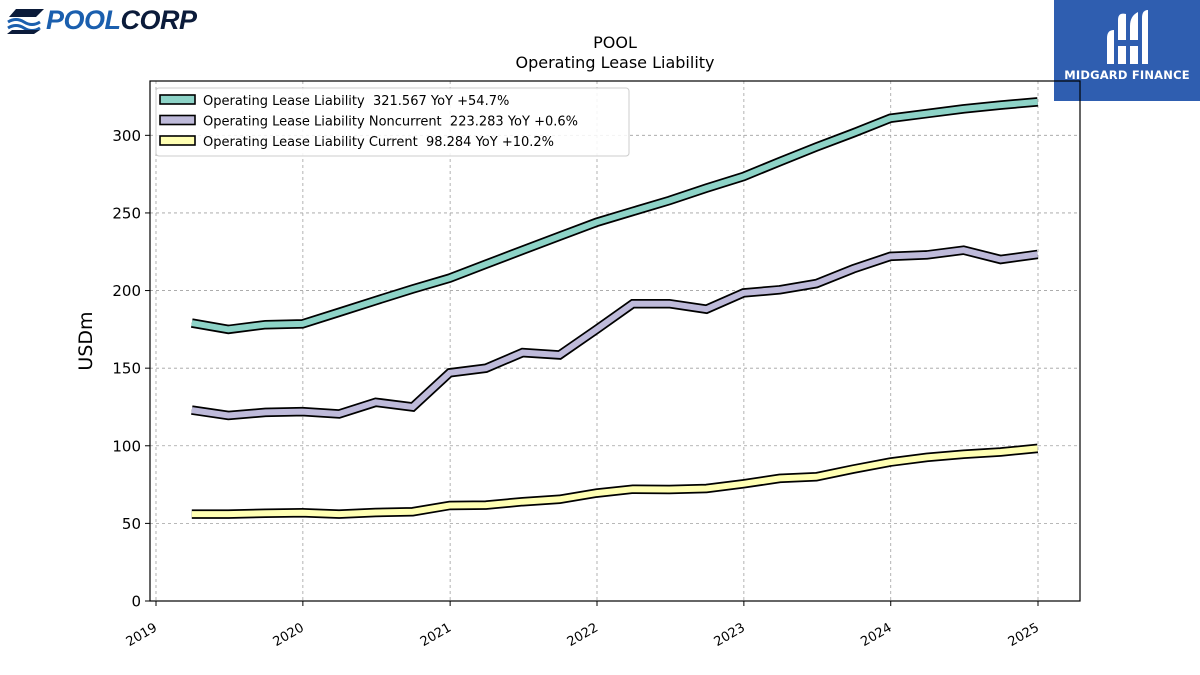 This screenshot has height=675, width=1200. Describe the element at coordinates (126, 136) in the screenshot. I see `y-tick-label: 300` at that location.